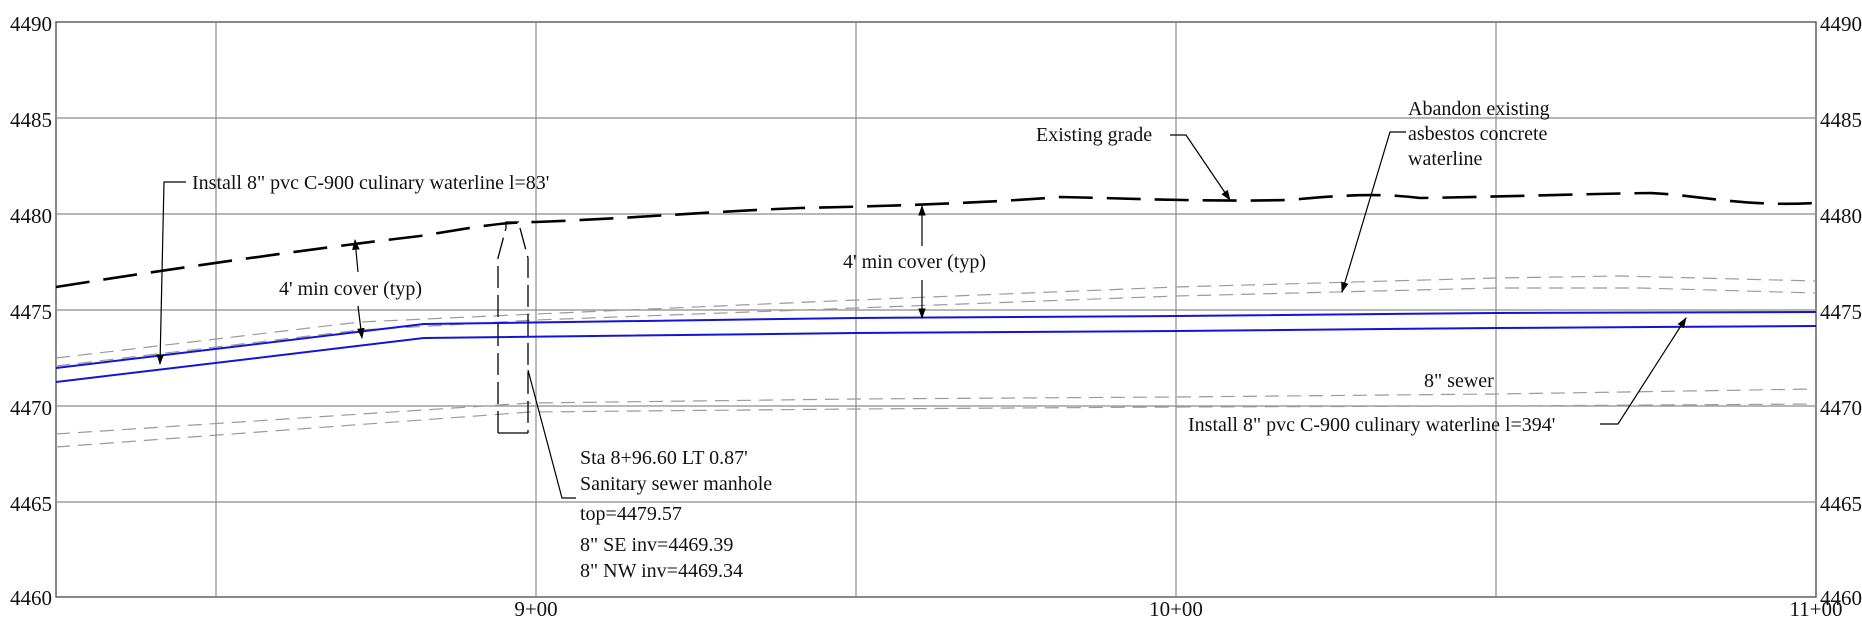 This screenshot has height=621, width=1862. I want to click on leader-waterline-a, so click(171, 273).